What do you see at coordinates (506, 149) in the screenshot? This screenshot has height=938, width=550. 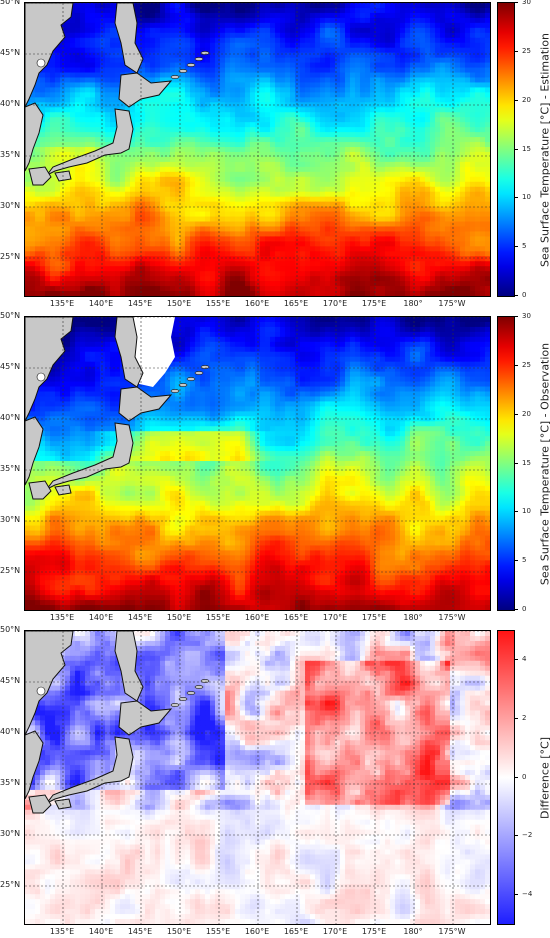 I see `colorbar-estimation` at bounding box center [506, 149].